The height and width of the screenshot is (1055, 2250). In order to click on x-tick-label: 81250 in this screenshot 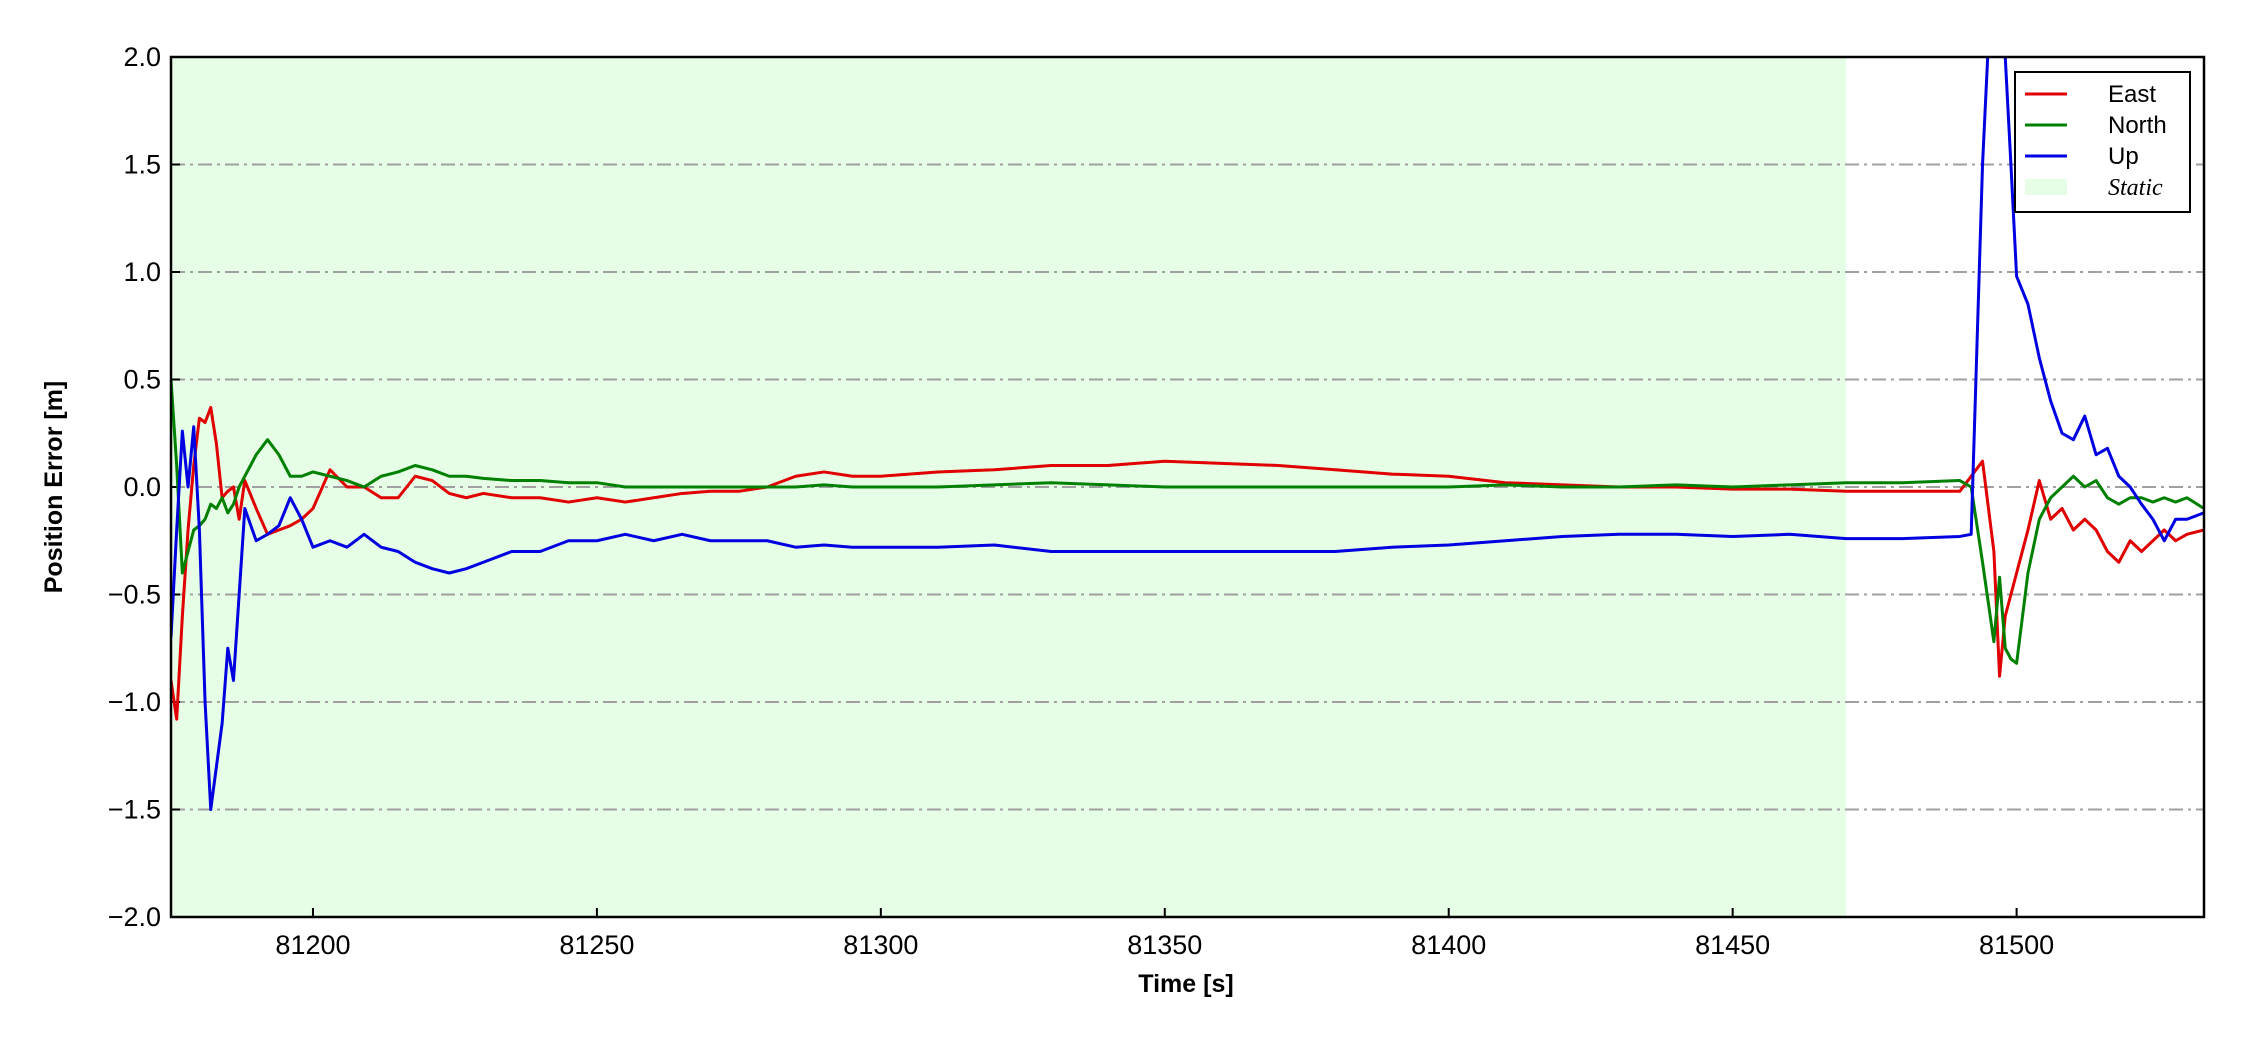, I will do `click(596, 945)`.